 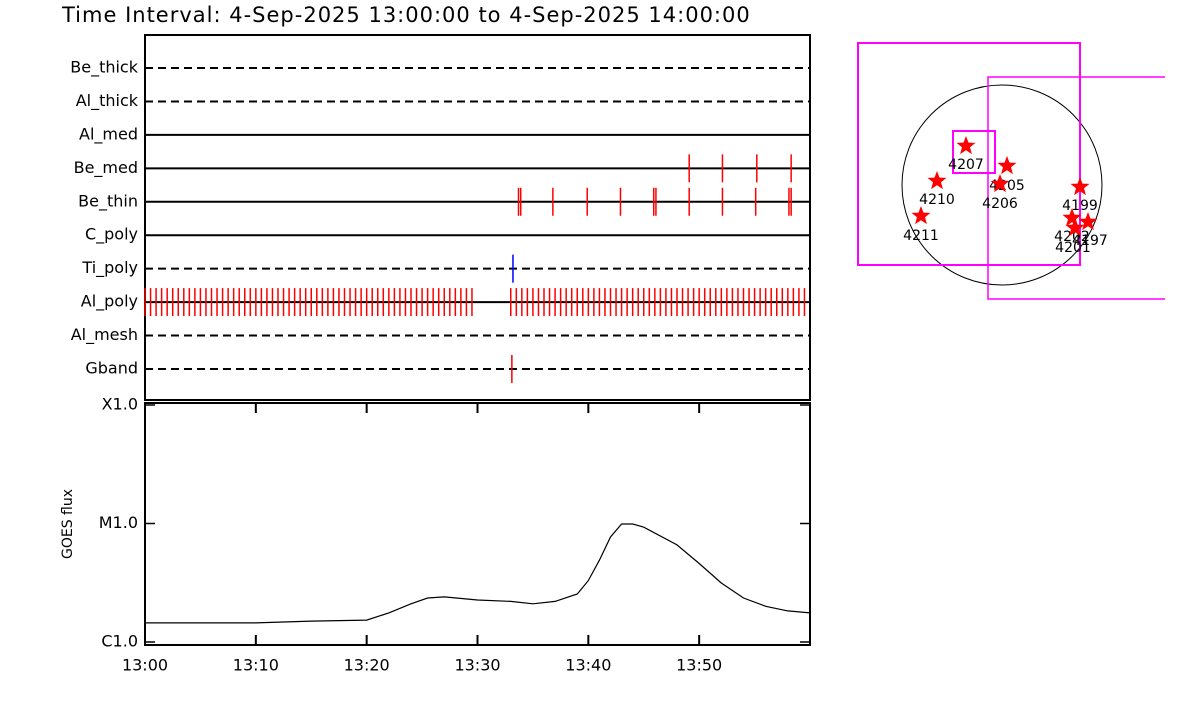 I want to click on region-label: 4202, so click(x=1072, y=237).